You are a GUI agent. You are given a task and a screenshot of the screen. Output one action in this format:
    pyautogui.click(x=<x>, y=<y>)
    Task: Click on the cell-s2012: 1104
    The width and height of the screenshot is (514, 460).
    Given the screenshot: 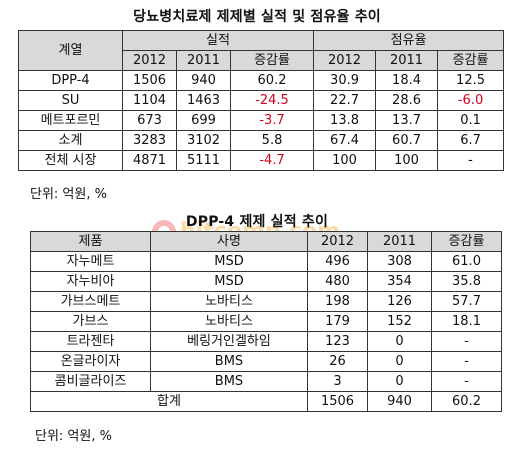 What is the action you would take?
    pyautogui.click(x=149, y=100)
    